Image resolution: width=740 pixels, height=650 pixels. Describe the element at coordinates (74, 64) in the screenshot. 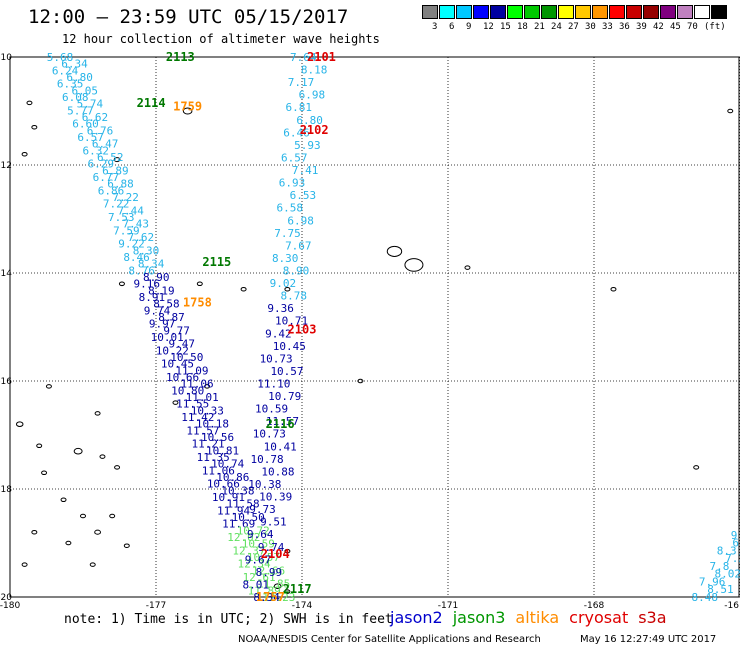

I see `wave-height-value: 6.34` at that location.